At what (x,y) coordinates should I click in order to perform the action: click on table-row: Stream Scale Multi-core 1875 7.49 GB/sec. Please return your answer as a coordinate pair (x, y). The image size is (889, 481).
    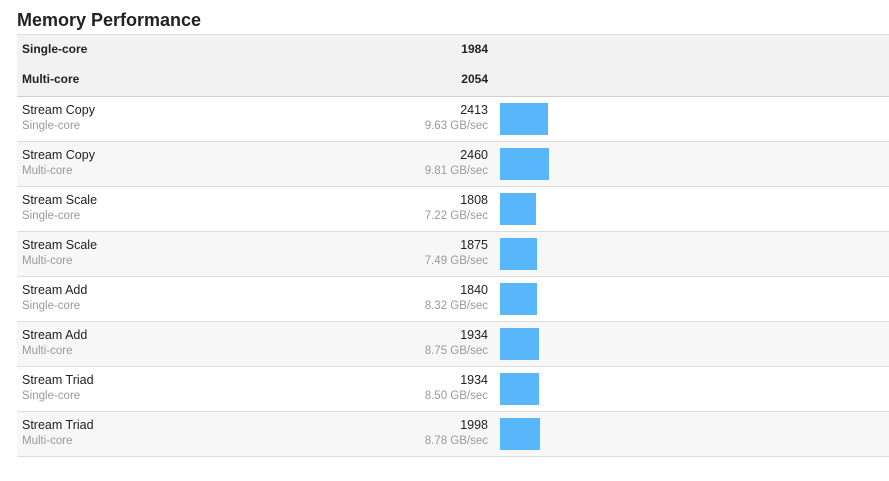
    Looking at the image, I should click on (453, 254).